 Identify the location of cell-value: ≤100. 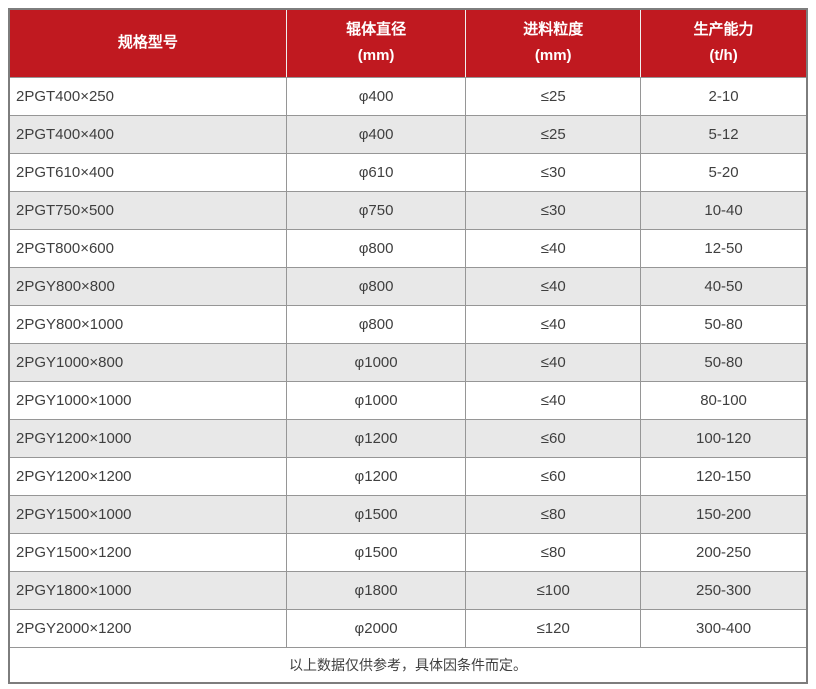
(553, 590).